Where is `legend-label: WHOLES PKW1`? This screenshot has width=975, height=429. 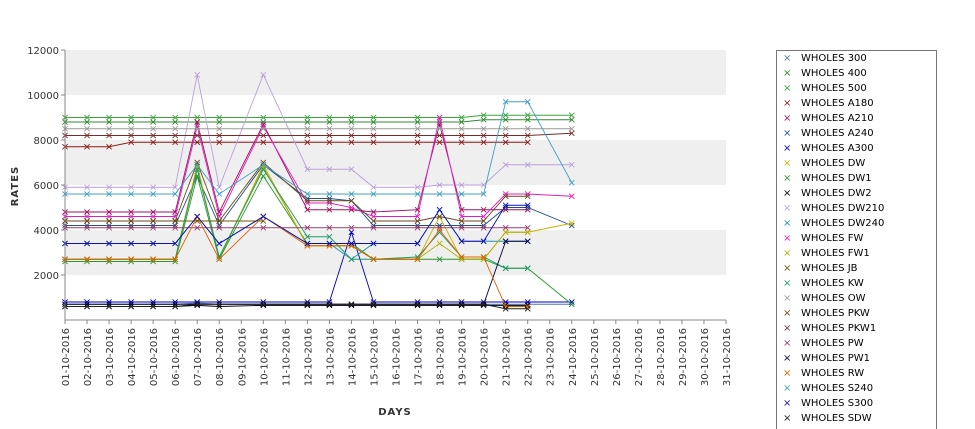 legend-label: WHOLES PKW1 is located at coordinates (839, 328).